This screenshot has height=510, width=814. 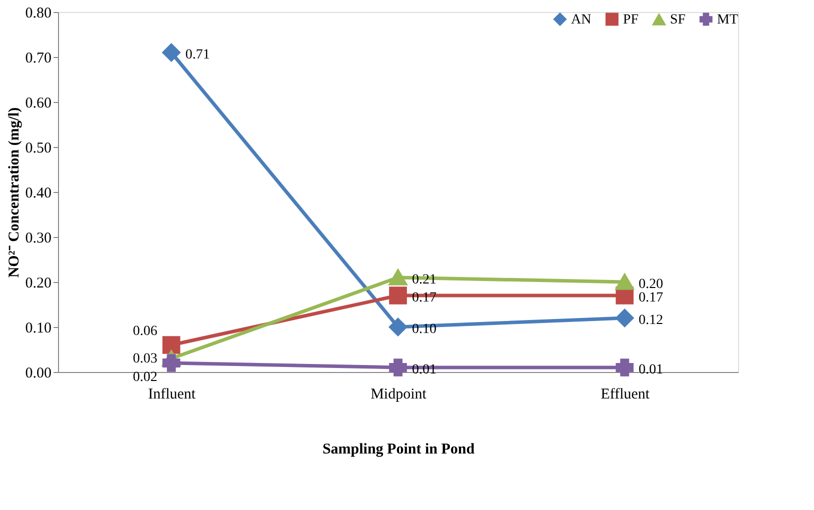 I want to click on x-tick-label: Midpoint, so click(x=399, y=394).